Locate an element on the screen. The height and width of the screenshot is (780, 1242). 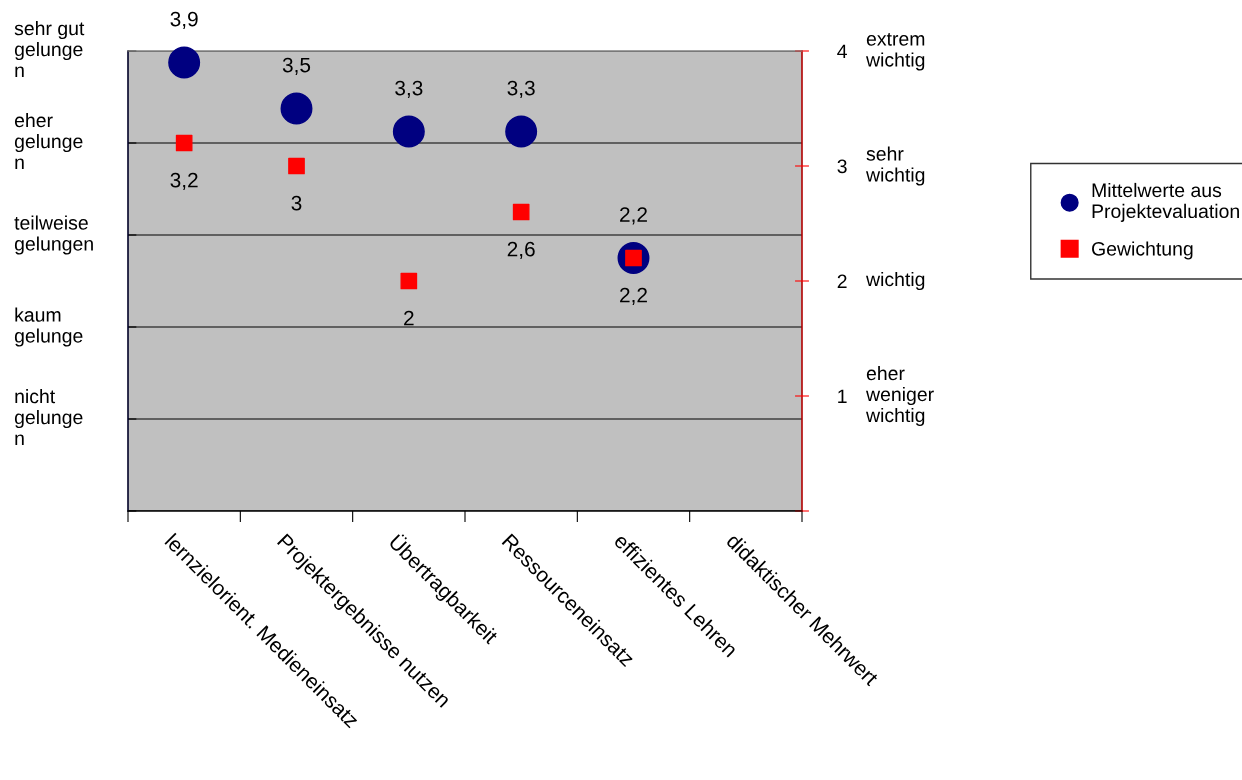
category-label: eher gelunge n is located at coordinates (48, 140).